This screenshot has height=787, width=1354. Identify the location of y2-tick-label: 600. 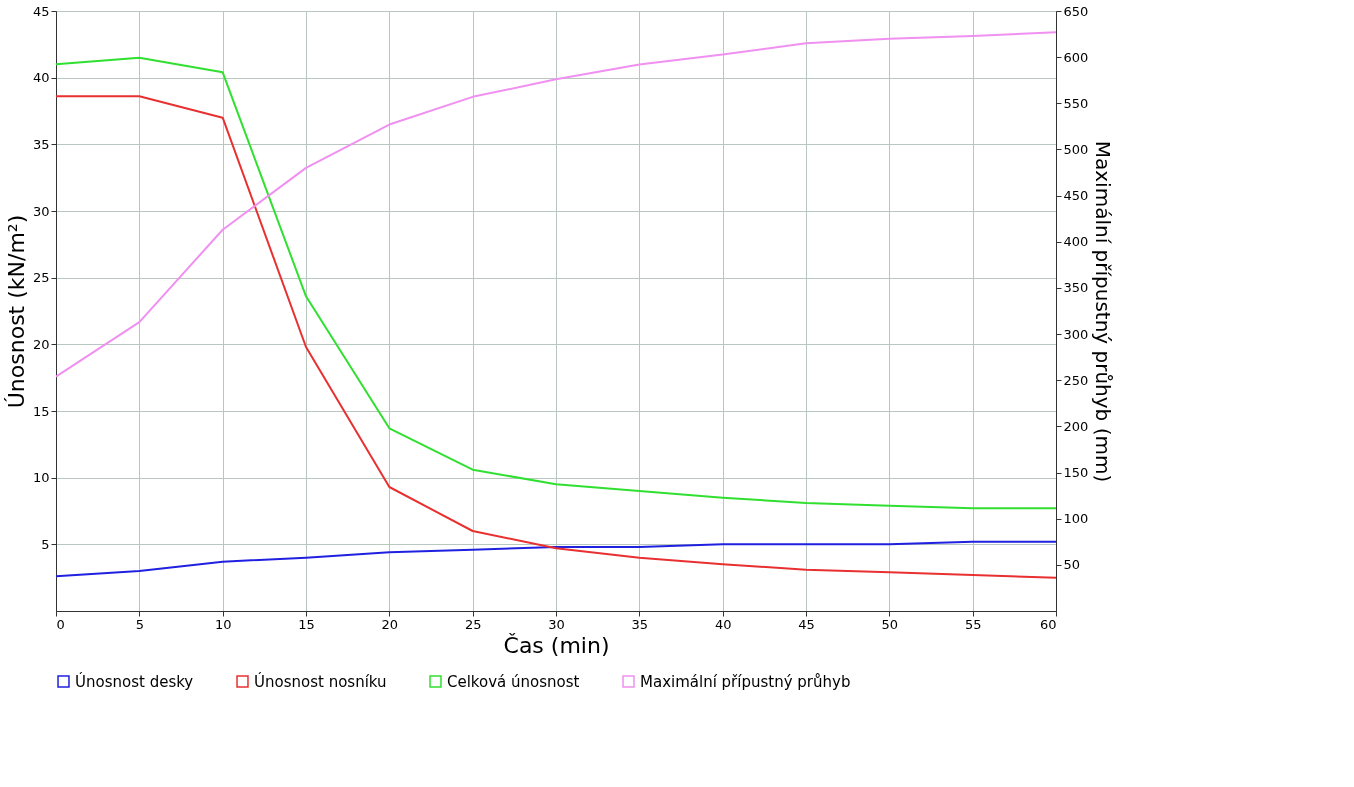
(1076, 57).